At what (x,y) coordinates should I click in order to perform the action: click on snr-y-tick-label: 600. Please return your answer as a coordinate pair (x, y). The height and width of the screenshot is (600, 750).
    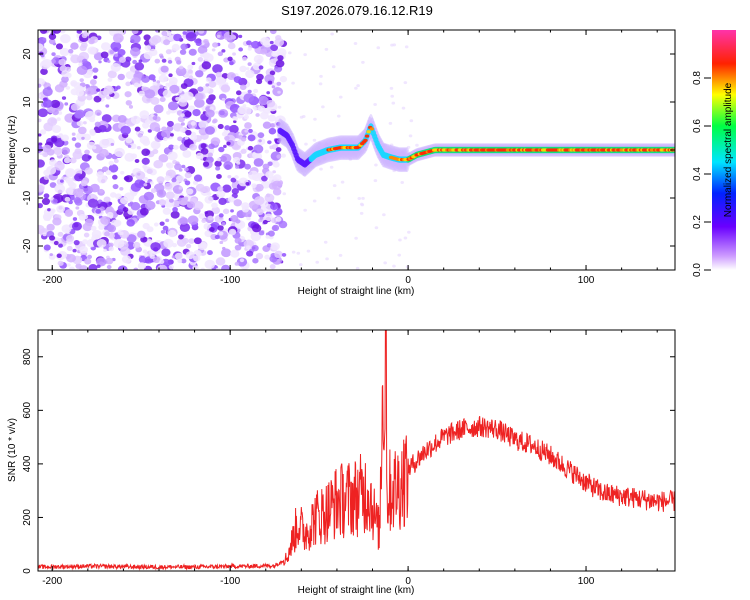
    Looking at the image, I should click on (27, 410).